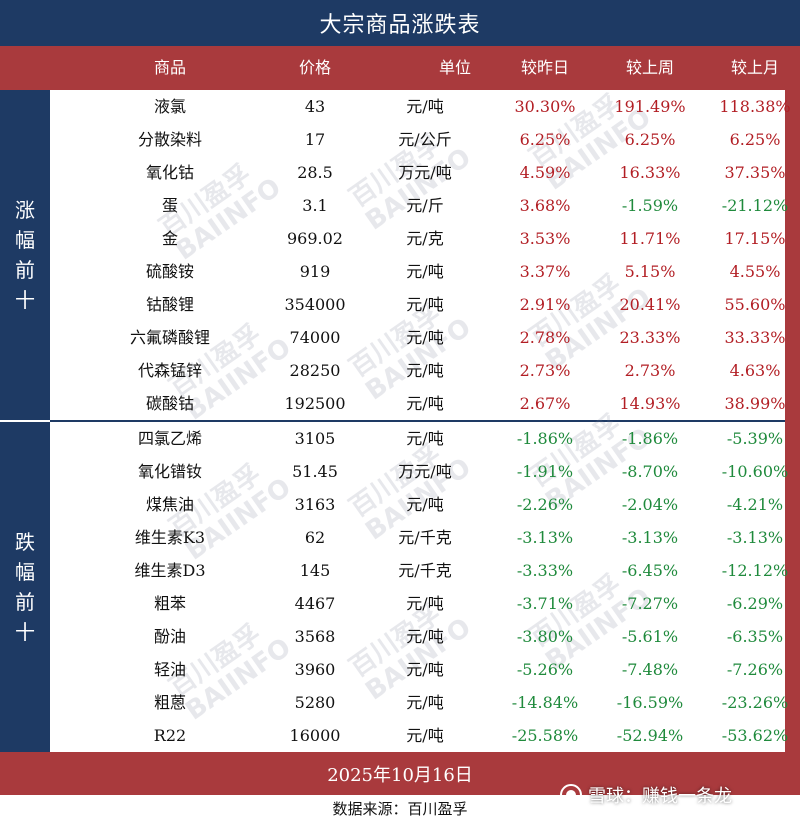  What do you see at coordinates (545, 735) in the screenshot?
I see `day-change: -25.58%` at bounding box center [545, 735].